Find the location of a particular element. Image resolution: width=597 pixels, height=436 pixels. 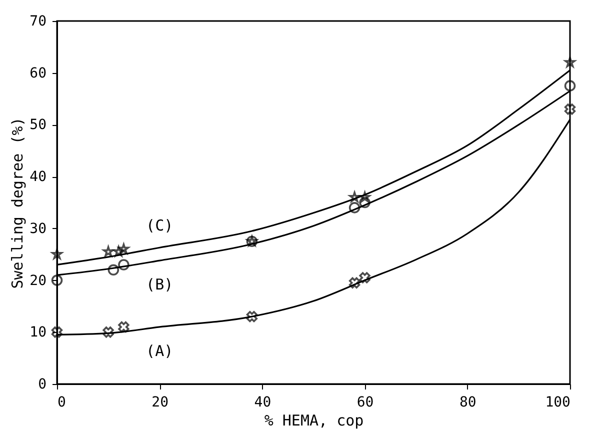

y-tick-label: 70 is located at coordinates (38, 22).